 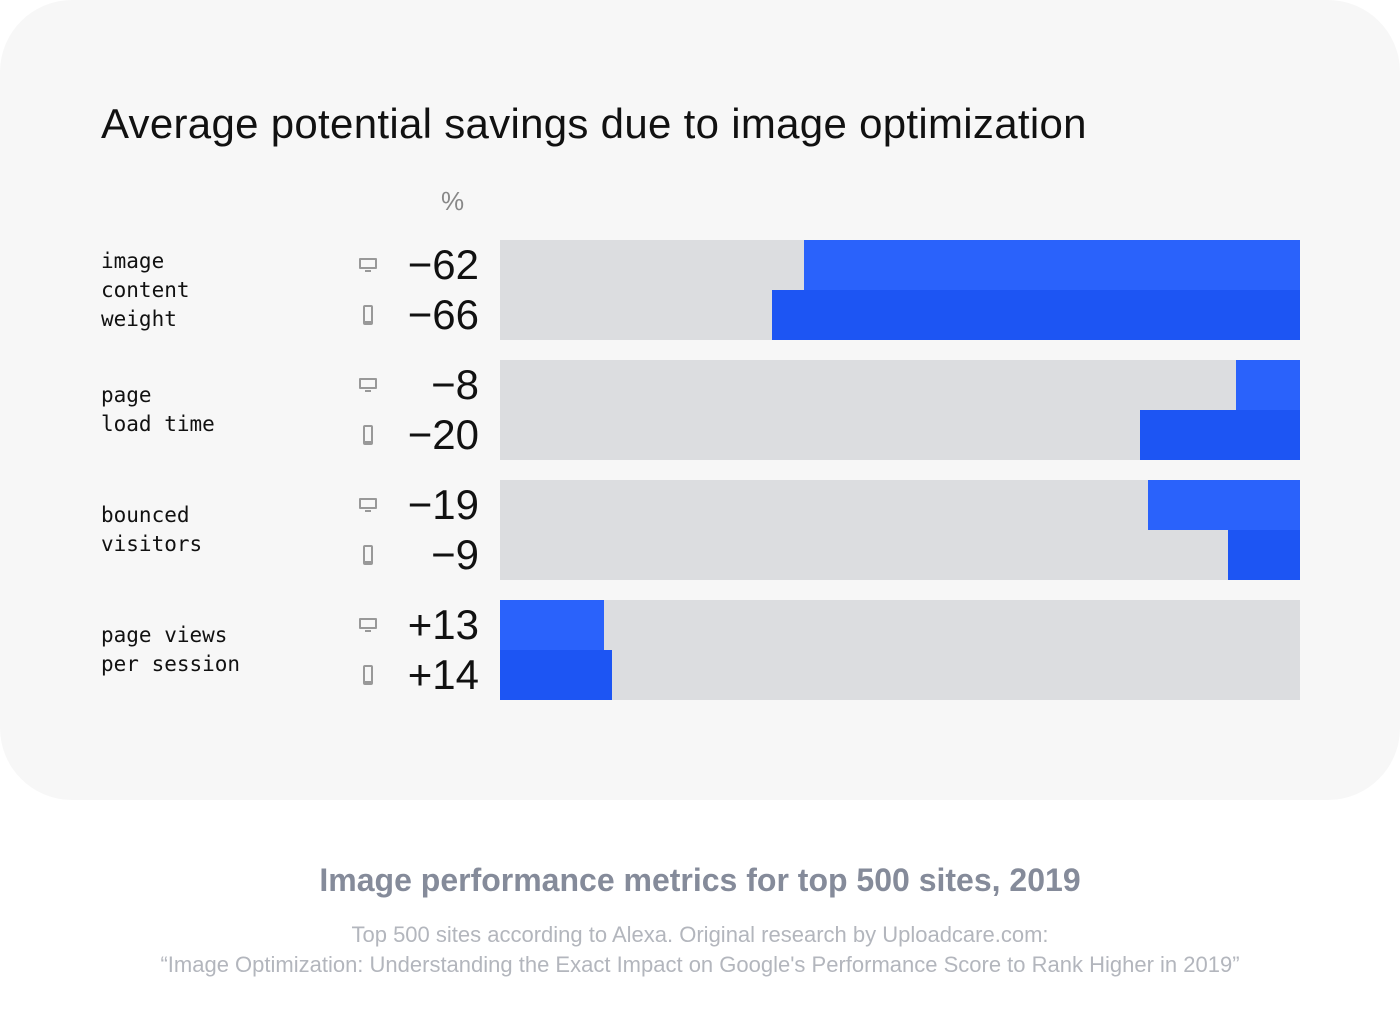 What do you see at coordinates (443, 624) in the screenshot?
I see `data-label: +13` at bounding box center [443, 624].